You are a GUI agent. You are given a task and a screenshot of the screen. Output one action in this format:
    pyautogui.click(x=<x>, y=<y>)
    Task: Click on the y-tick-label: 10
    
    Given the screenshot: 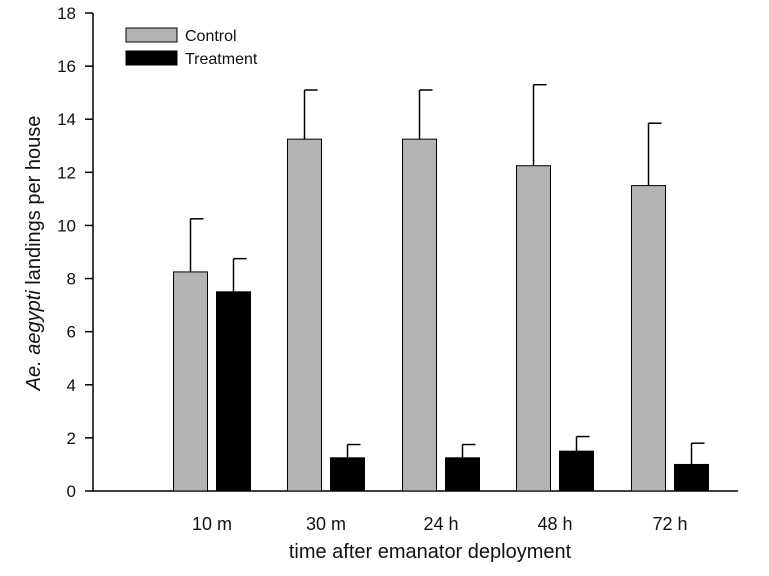 What is the action you would take?
    pyautogui.click(x=66, y=225)
    